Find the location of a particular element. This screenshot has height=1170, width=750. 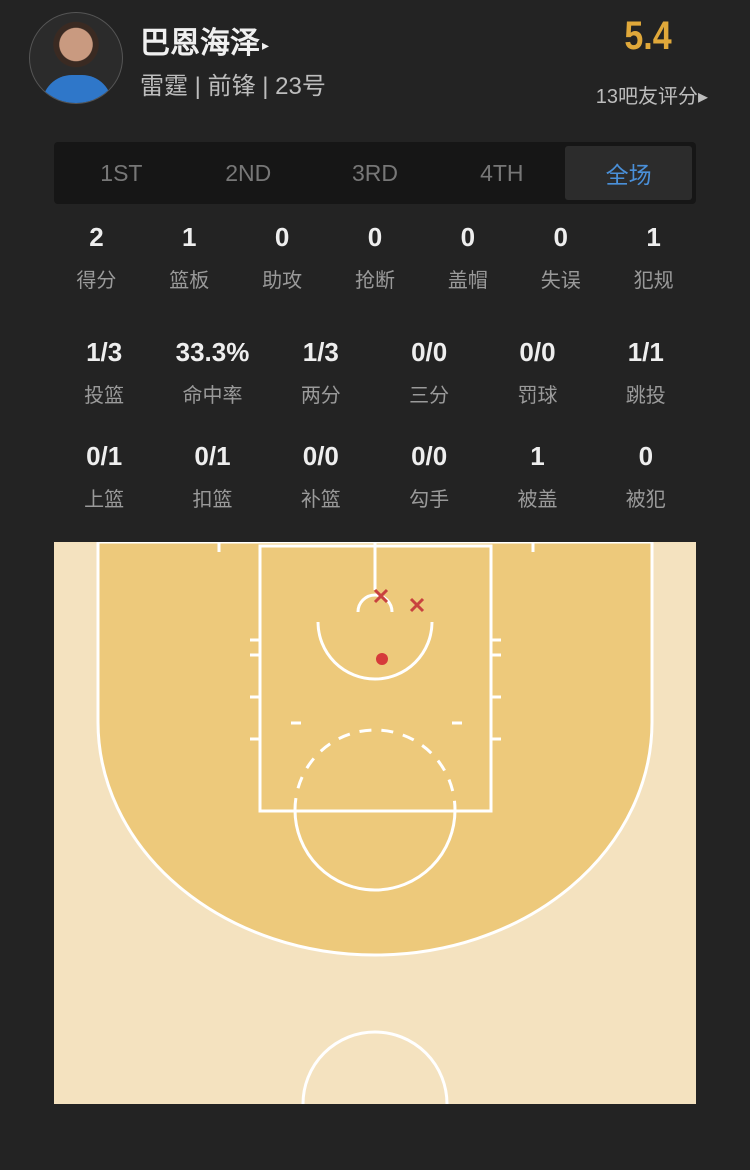

stat-stats_shooting-1: 33.3% 命中率 is located at coordinates (212, 372).